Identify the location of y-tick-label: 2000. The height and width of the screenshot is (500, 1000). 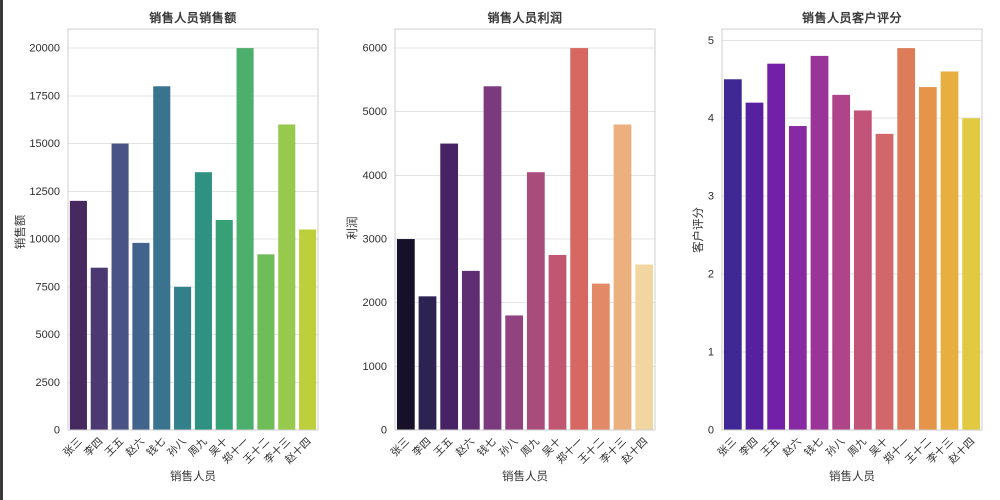
(375, 303).